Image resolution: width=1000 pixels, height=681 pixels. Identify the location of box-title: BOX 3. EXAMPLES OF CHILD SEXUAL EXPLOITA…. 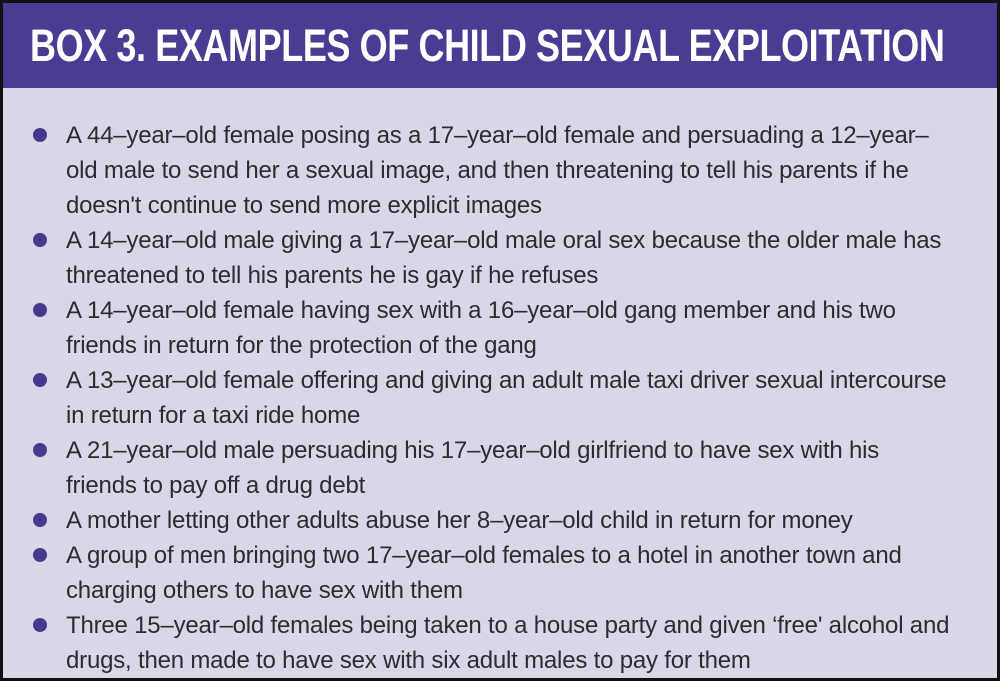
(487, 45).